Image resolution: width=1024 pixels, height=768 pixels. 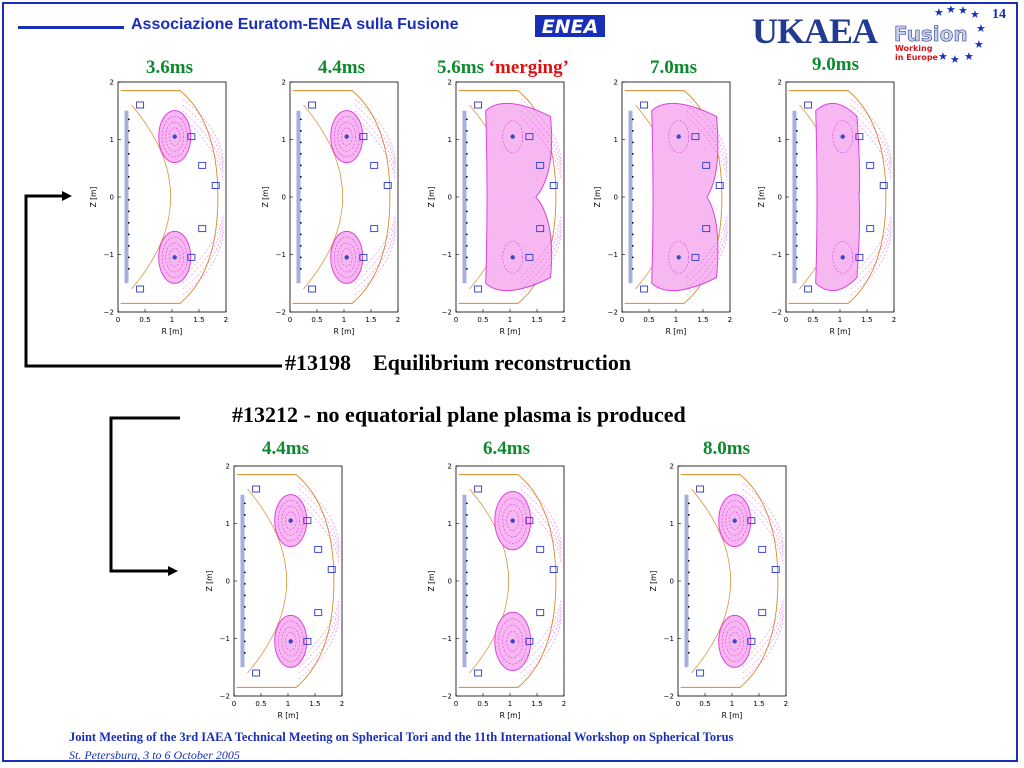 I want to click on x-tick-label: 0, so click(x=622, y=320).